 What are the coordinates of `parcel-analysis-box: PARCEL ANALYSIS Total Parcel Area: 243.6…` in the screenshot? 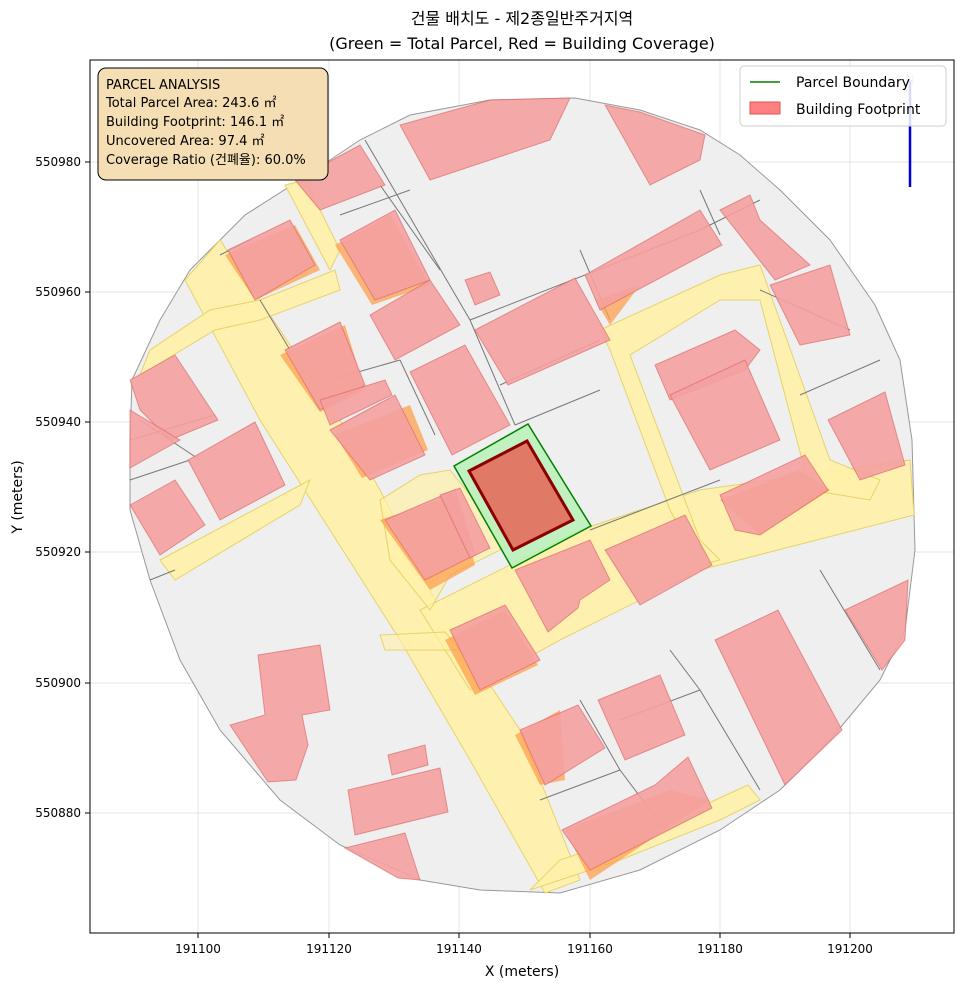 It's located at (213, 124).